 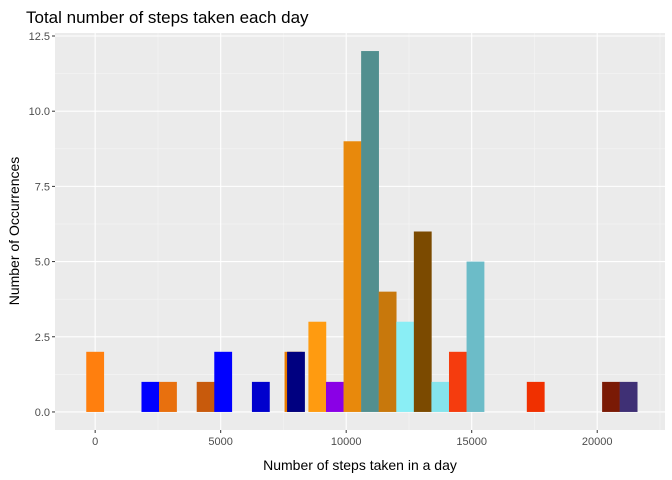 What do you see at coordinates (220, 442) in the screenshot?
I see `x-tick-label: 5000` at bounding box center [220, 442].